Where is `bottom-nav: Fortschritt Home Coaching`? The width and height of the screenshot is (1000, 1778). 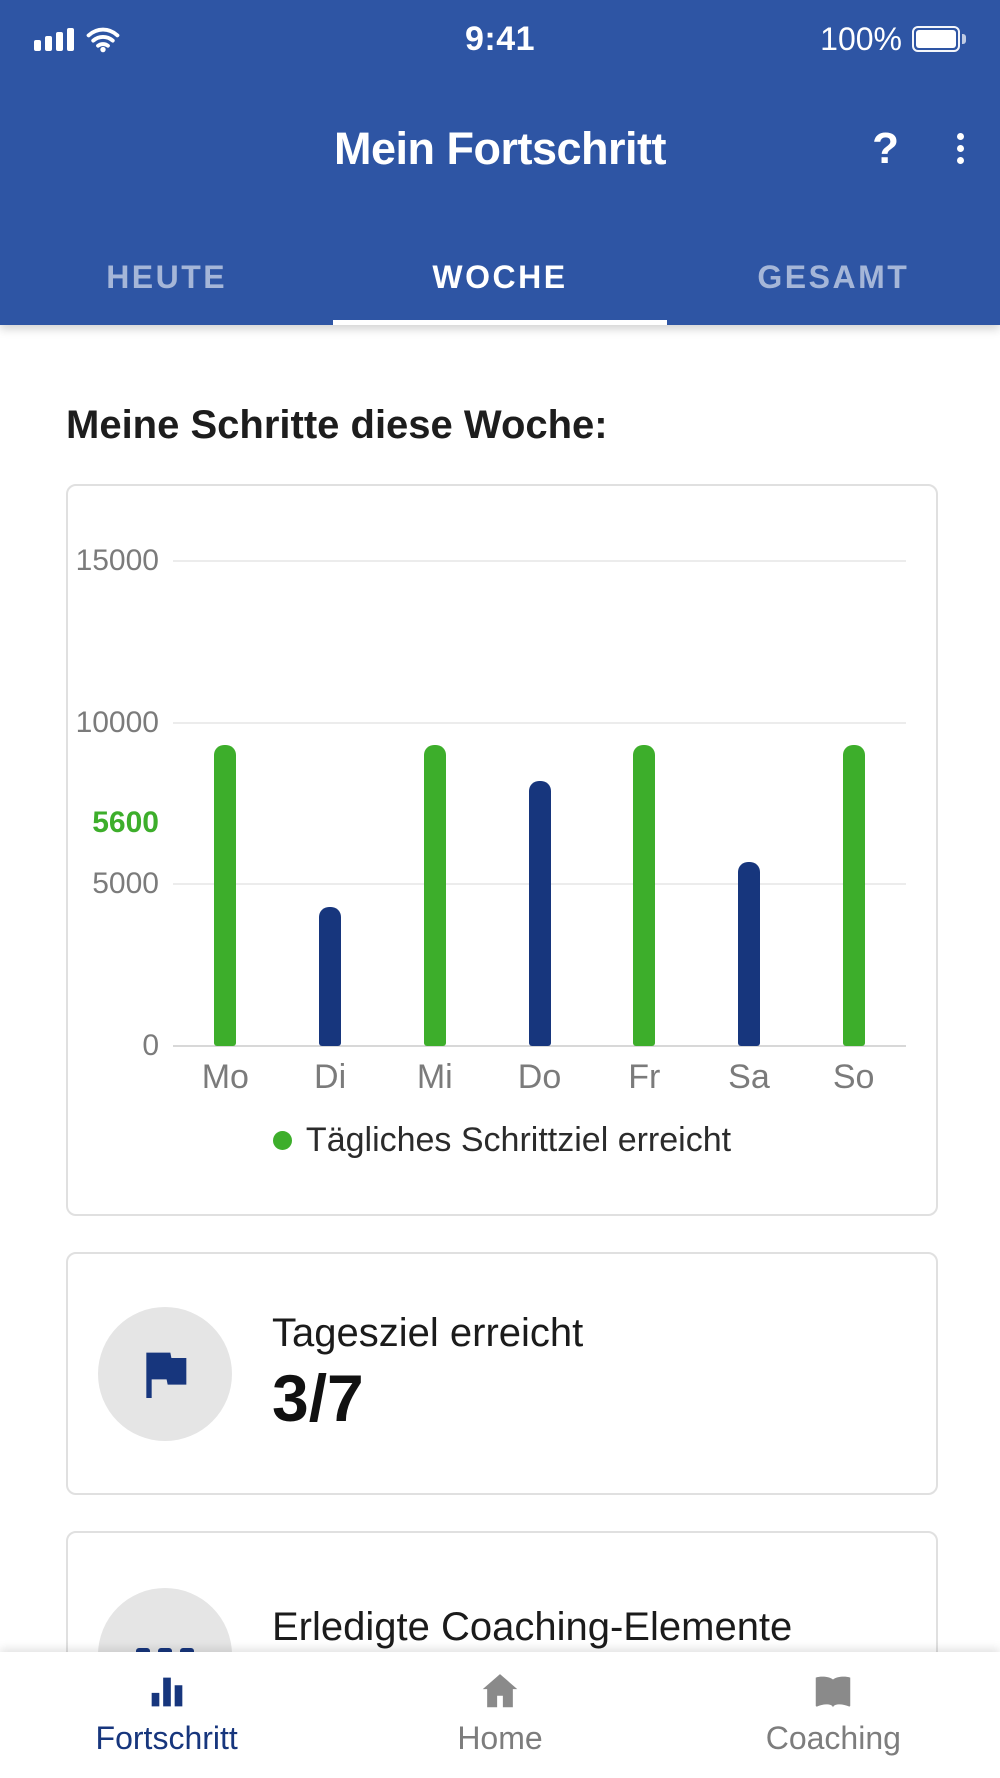
bottom-nav: Fortschritt Home Coaching is located at coordinates (500, 1715).